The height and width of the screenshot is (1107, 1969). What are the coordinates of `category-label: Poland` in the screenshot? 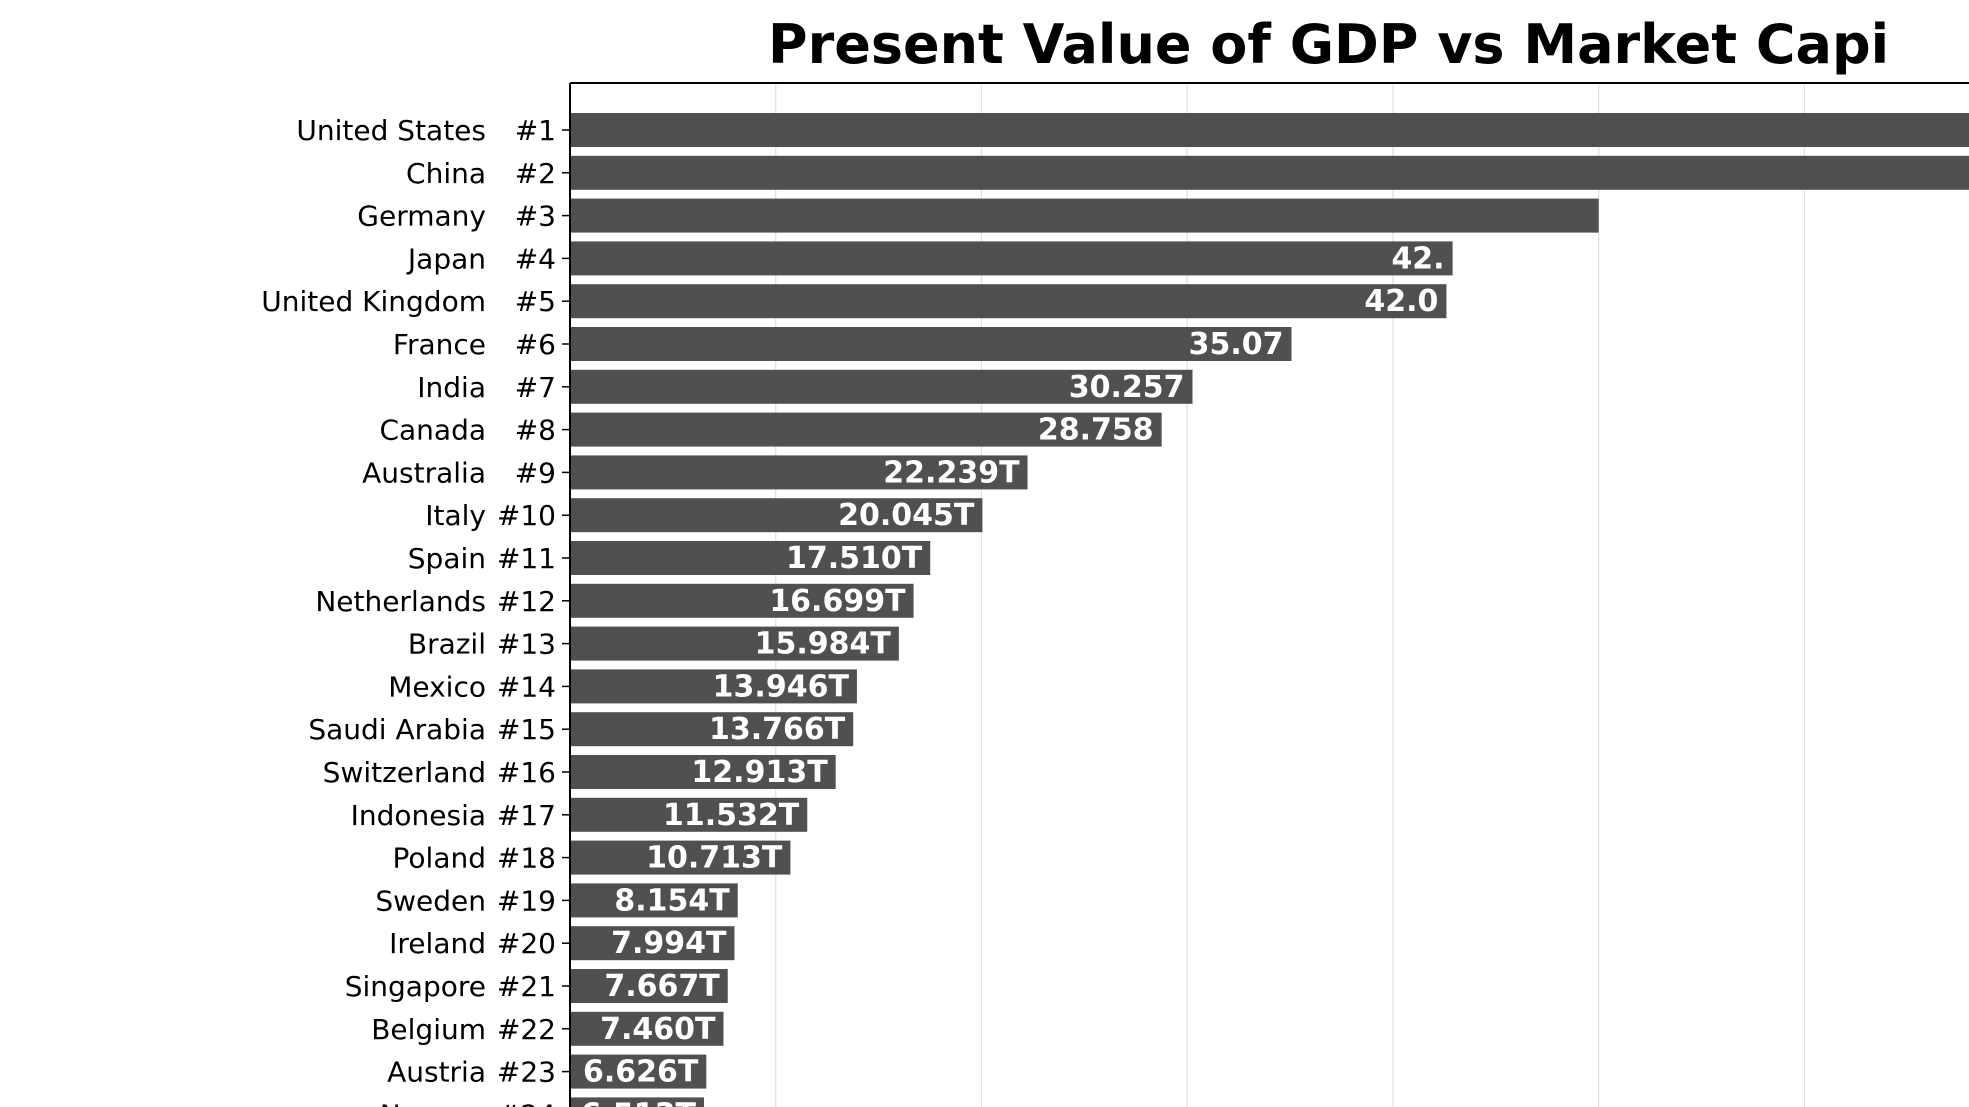 It's located at (439, 858).